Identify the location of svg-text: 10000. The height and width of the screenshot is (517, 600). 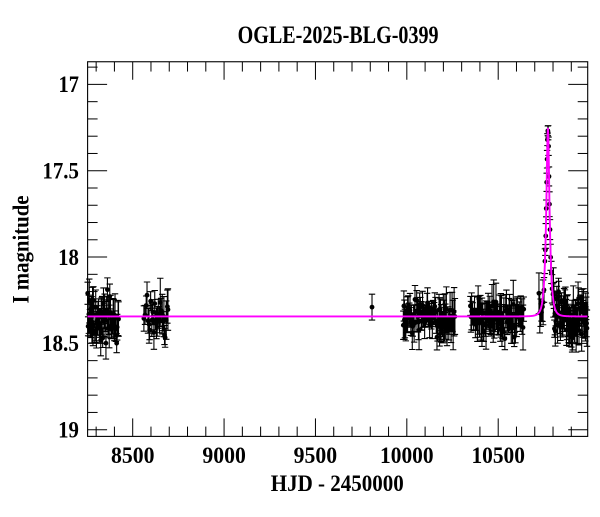
(407, 456).